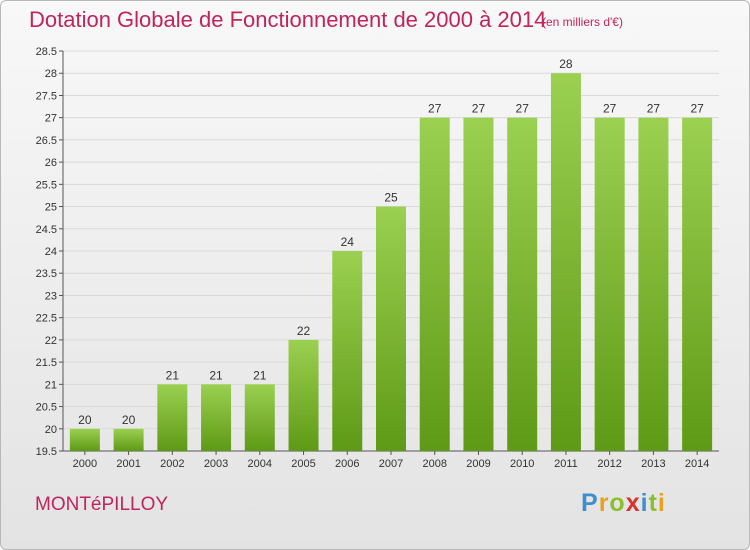 The image size is (750, 550). I want to click on y-tick-label: 26.5, so click(46, 141).